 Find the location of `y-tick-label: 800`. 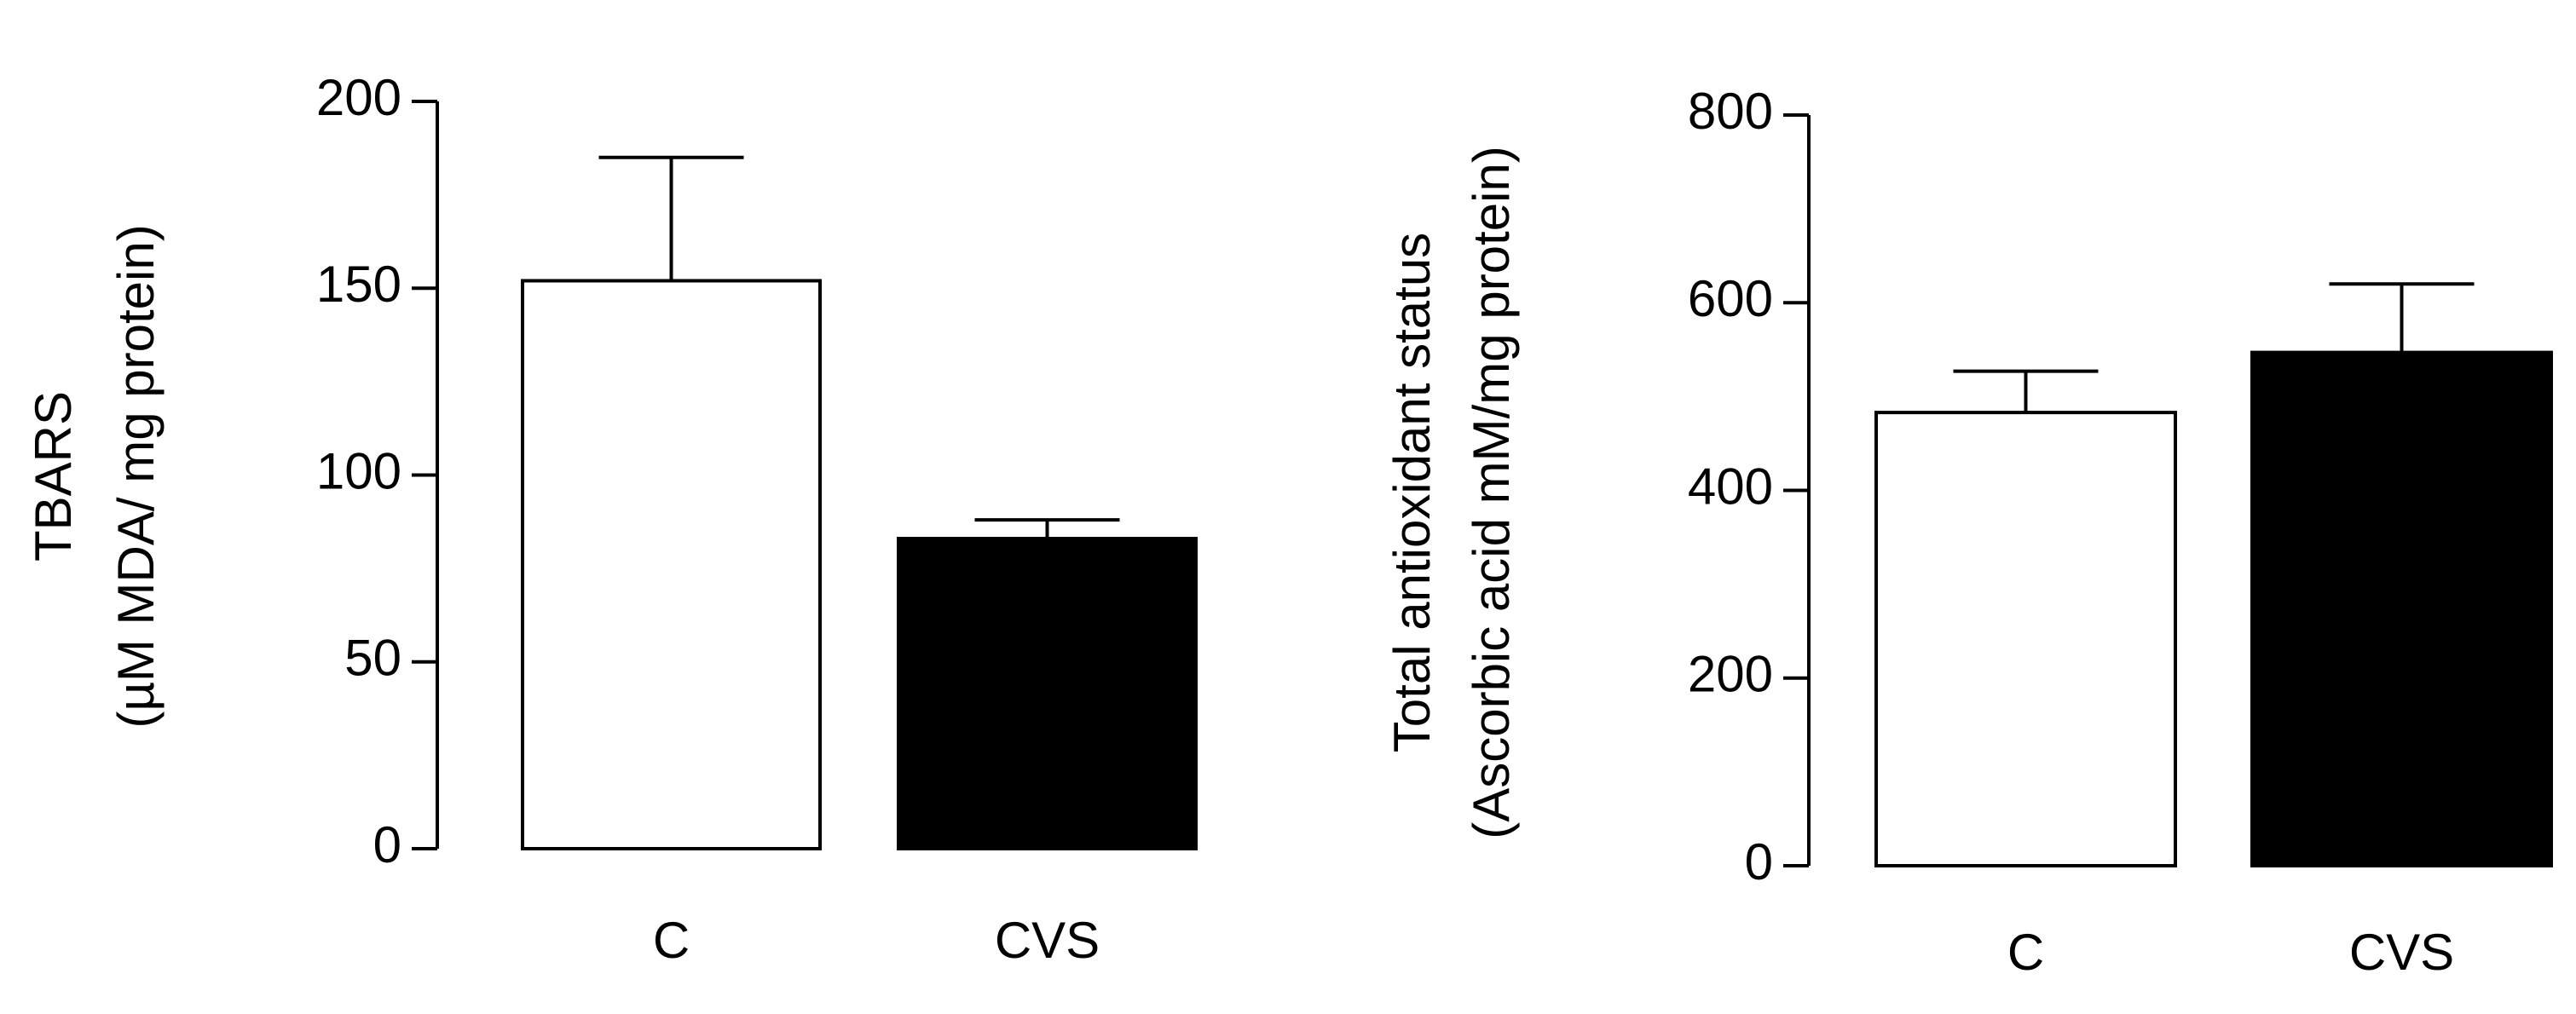

y-tick-label: 800 is located at coordinates (1730, 111).